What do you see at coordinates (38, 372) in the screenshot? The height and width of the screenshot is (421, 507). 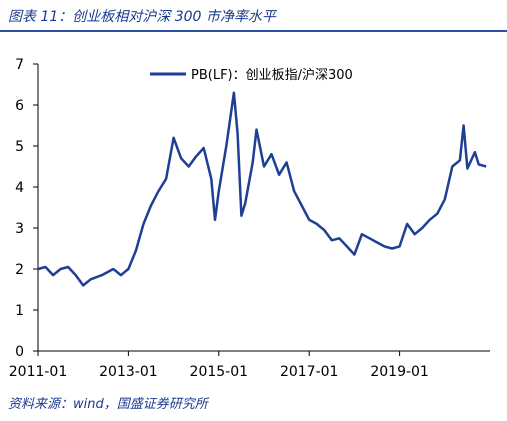 I see `x-tick-label: 2011-01` at bounding box center [38, 372].